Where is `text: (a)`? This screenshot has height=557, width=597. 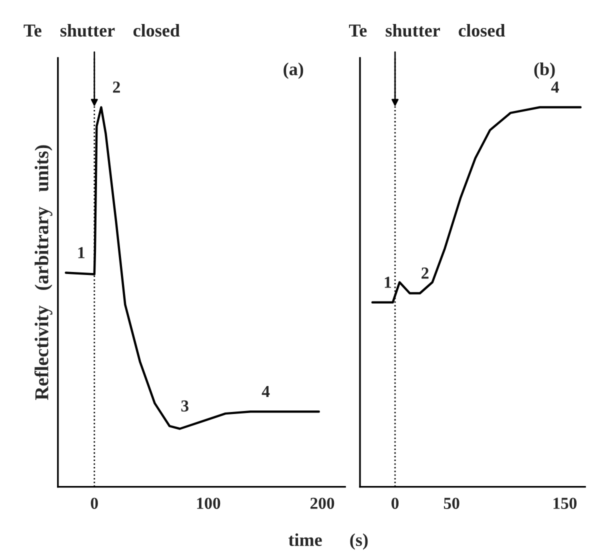
text: (a) is located at coordinates (294, 70).